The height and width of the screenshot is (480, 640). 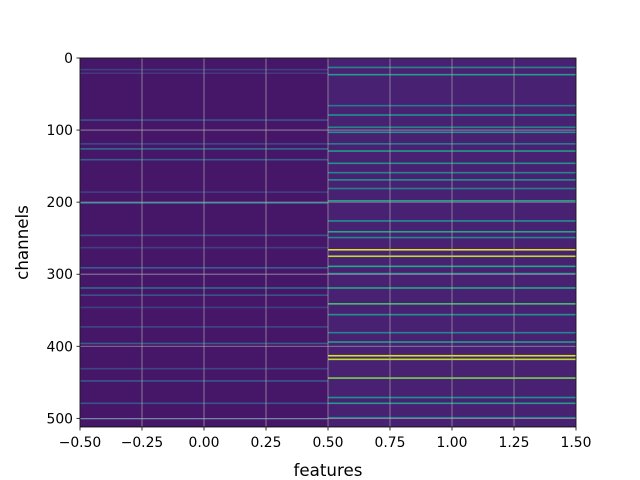 I want to click on y-axis-title: channels, so click(x=22, y=242).